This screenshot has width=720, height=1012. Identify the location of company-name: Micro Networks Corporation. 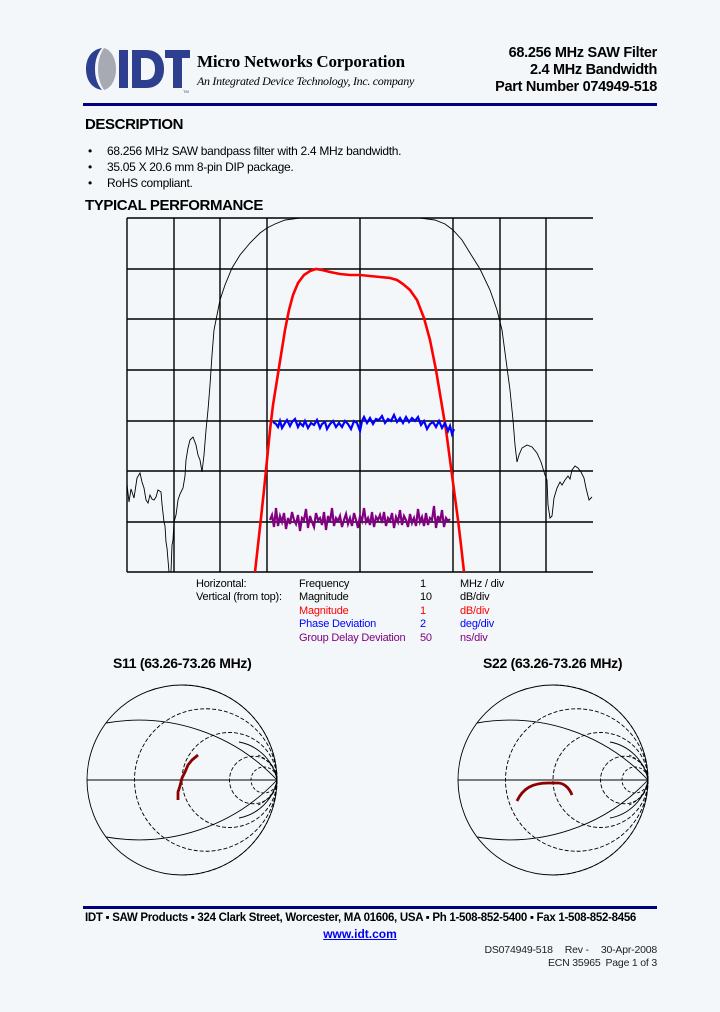
(301, 61).